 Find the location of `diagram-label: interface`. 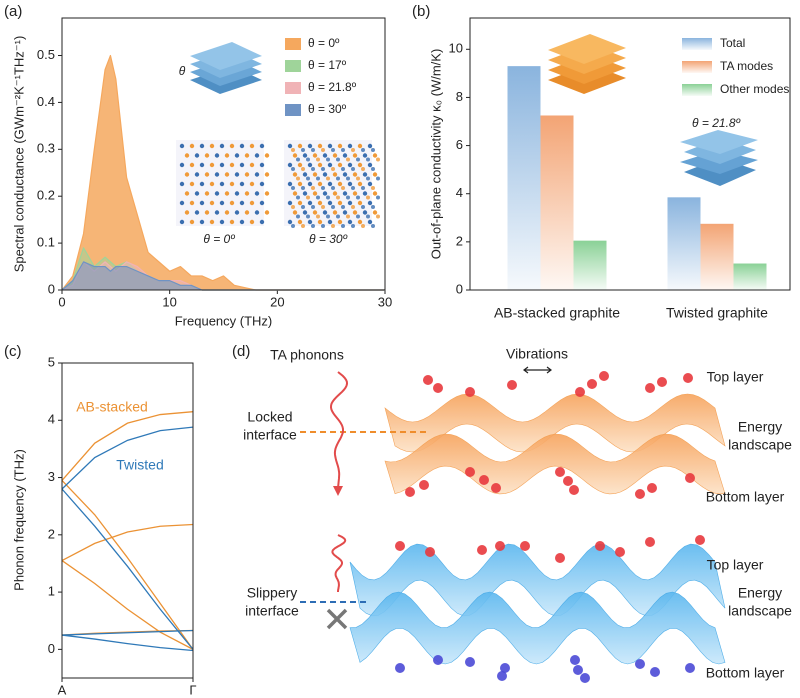

diagram-label: interface is located at coordinates (270, 435).